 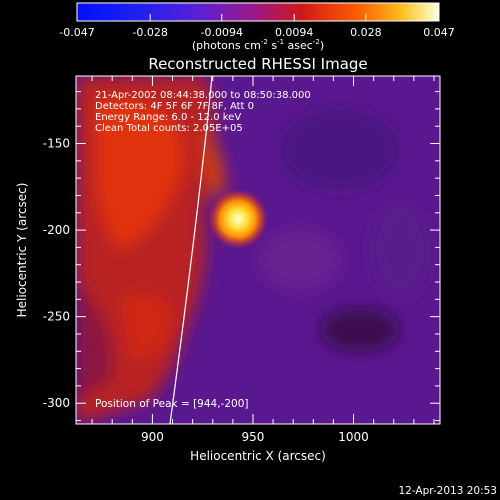 I want to click on annotation-line: Clean Total counts: 2.05E+05, so click(x=169, y=128).